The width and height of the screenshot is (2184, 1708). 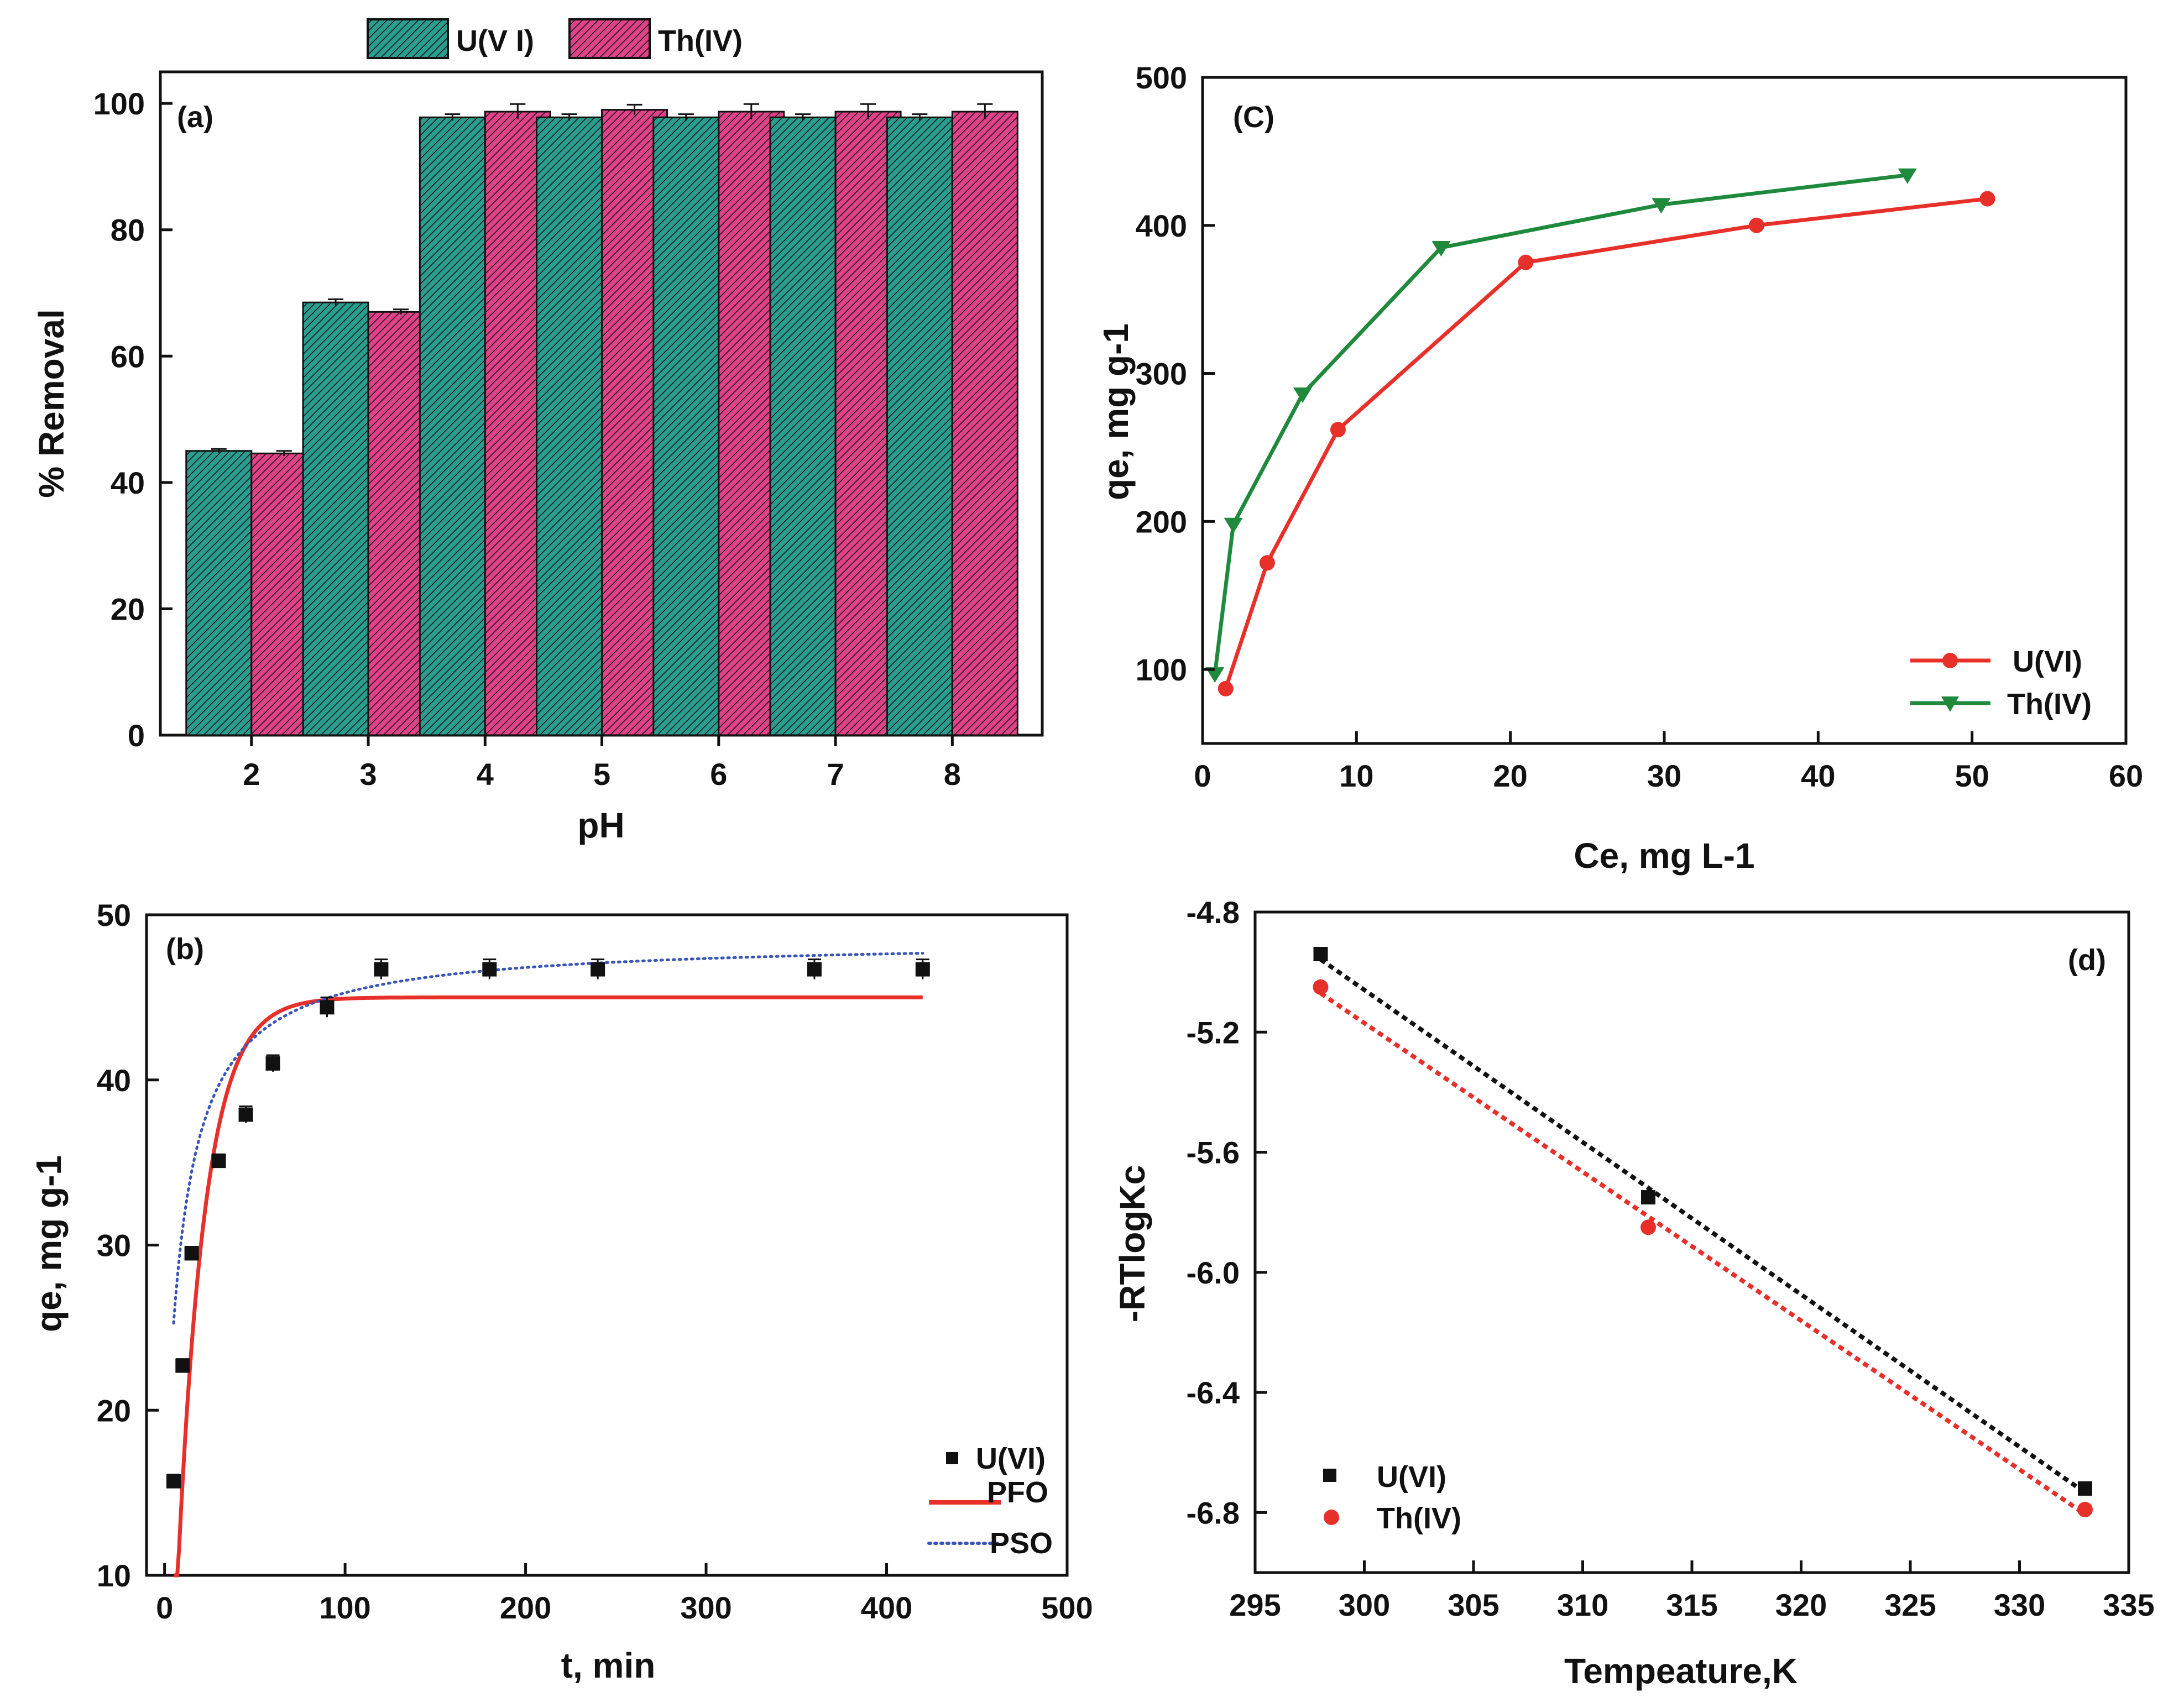 What do you see at coordinates (1213, 1152) in the screenshot?
I see `panel-d-y-tick-label: -5.6` at bounding box center [1213, 1152].